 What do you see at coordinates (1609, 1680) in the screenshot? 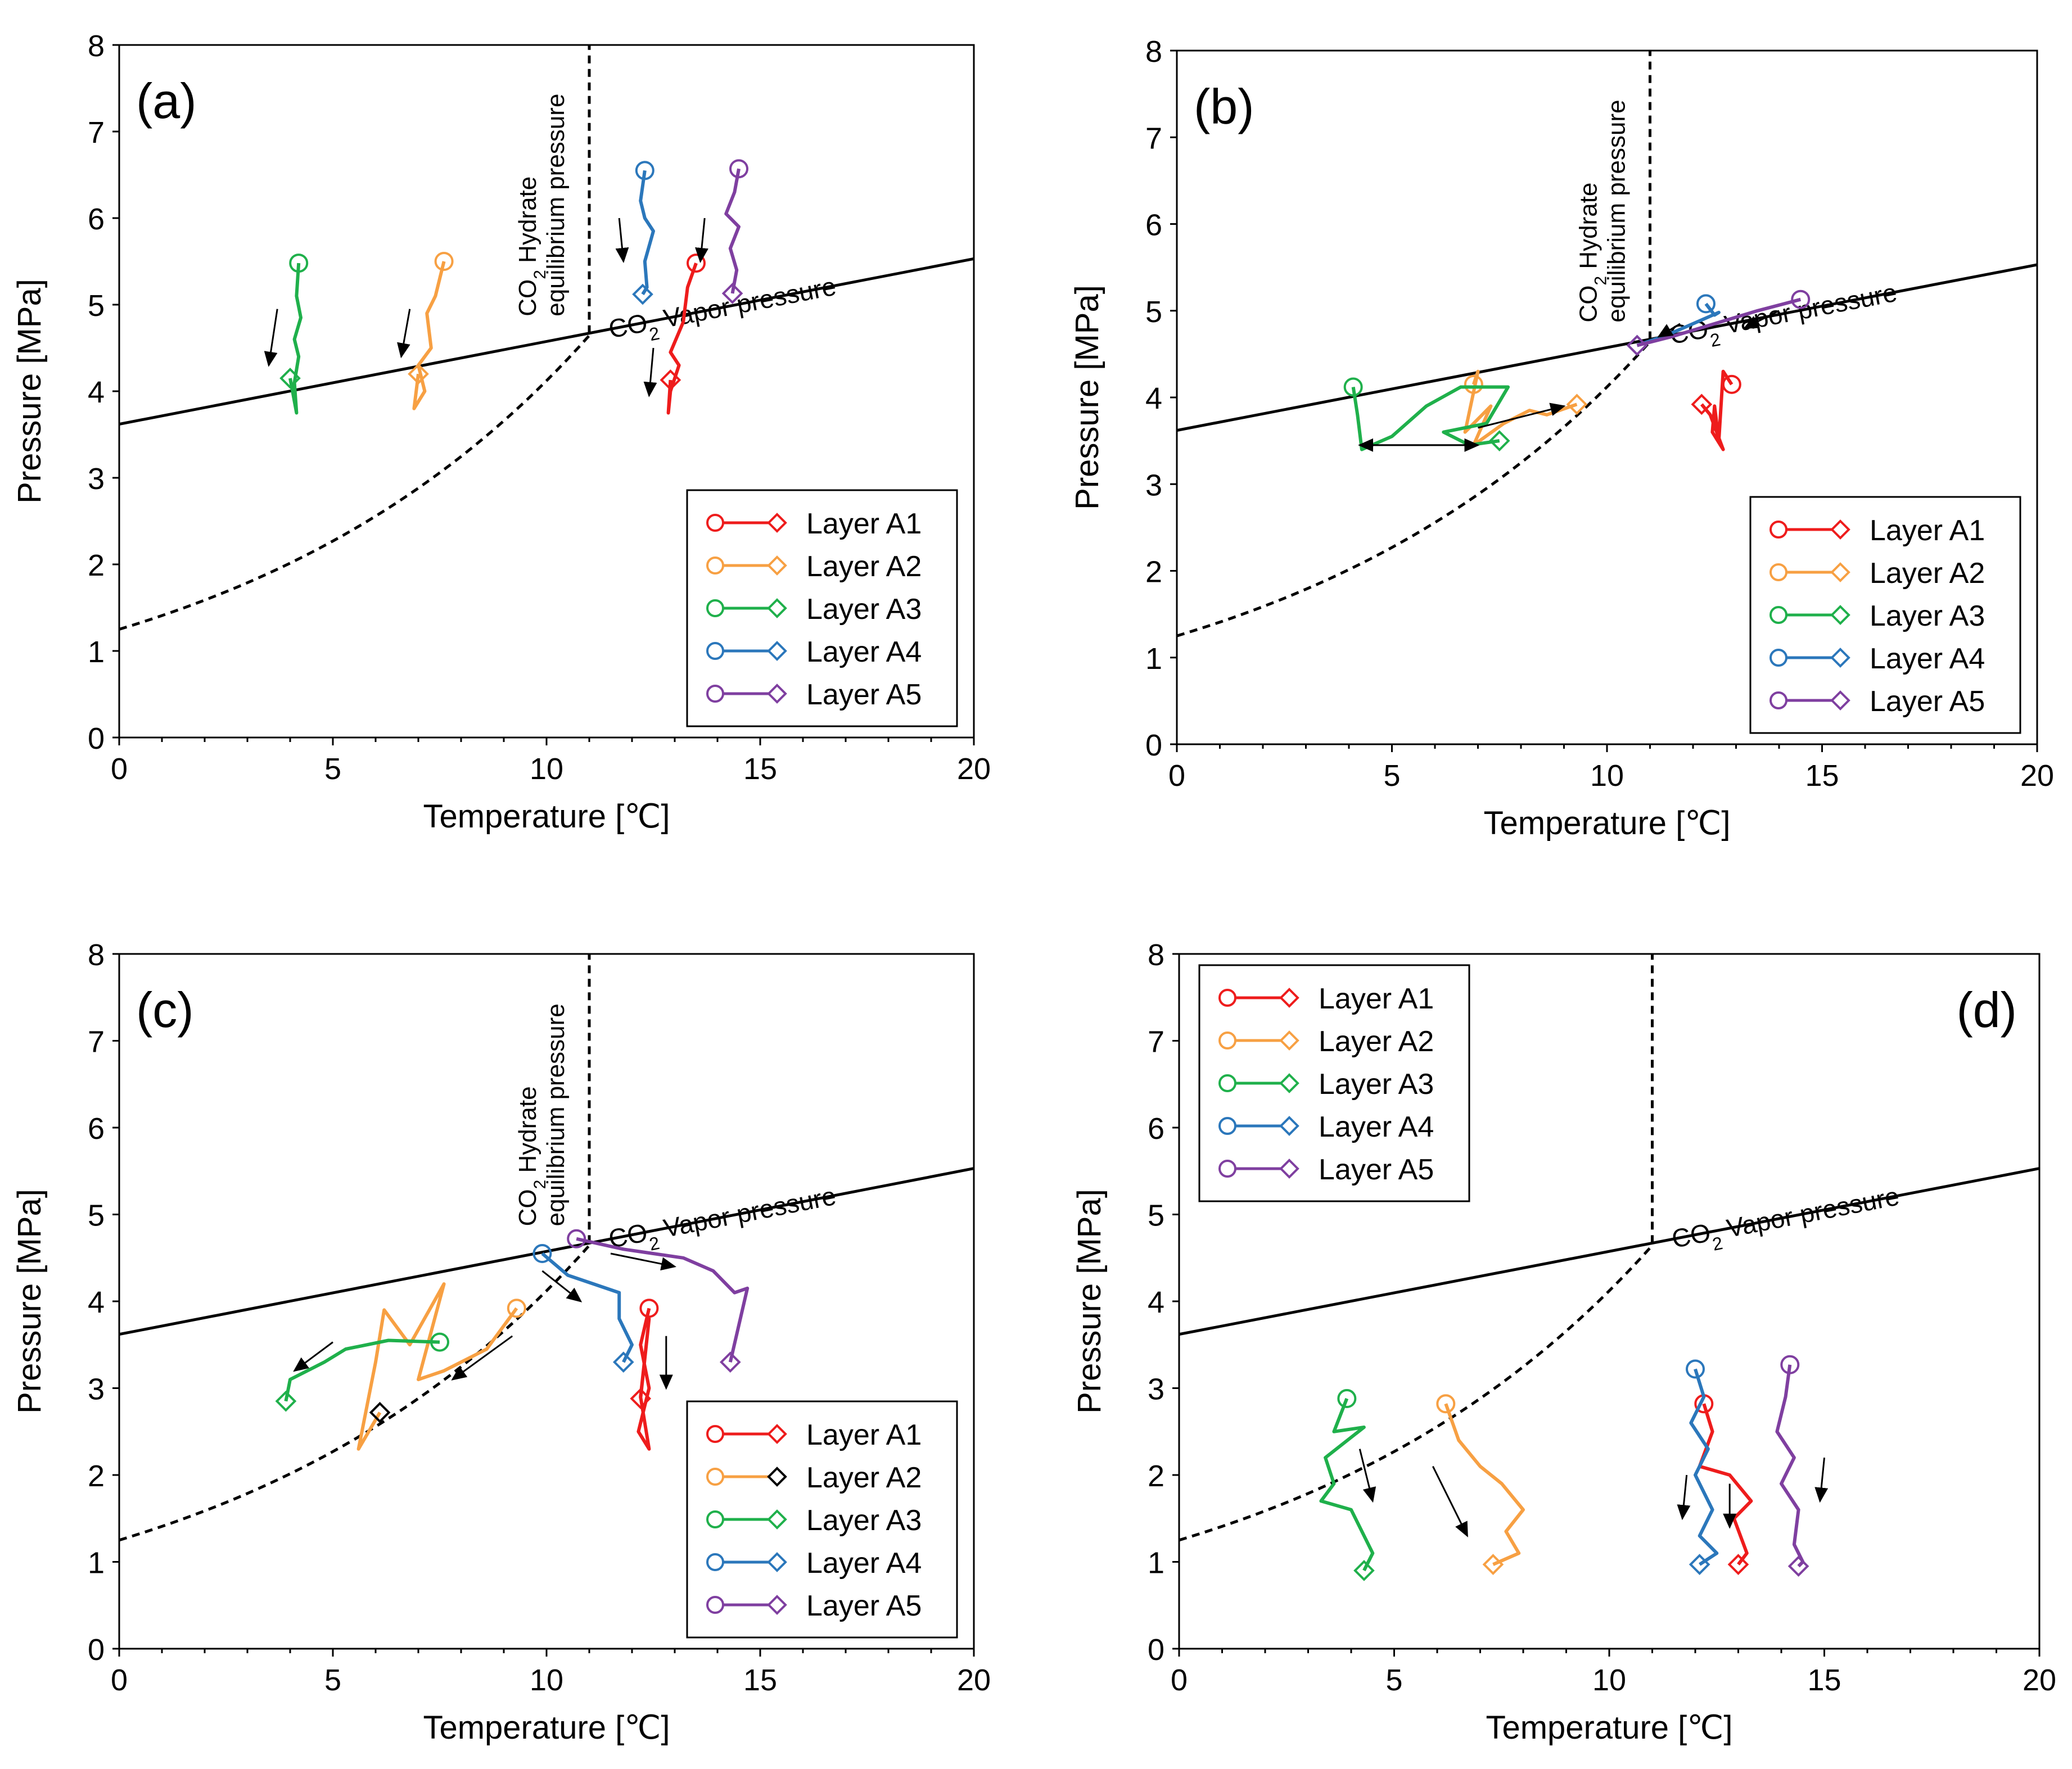
I see `x-tick-label: 10` at bounding box center [1609, 1680].